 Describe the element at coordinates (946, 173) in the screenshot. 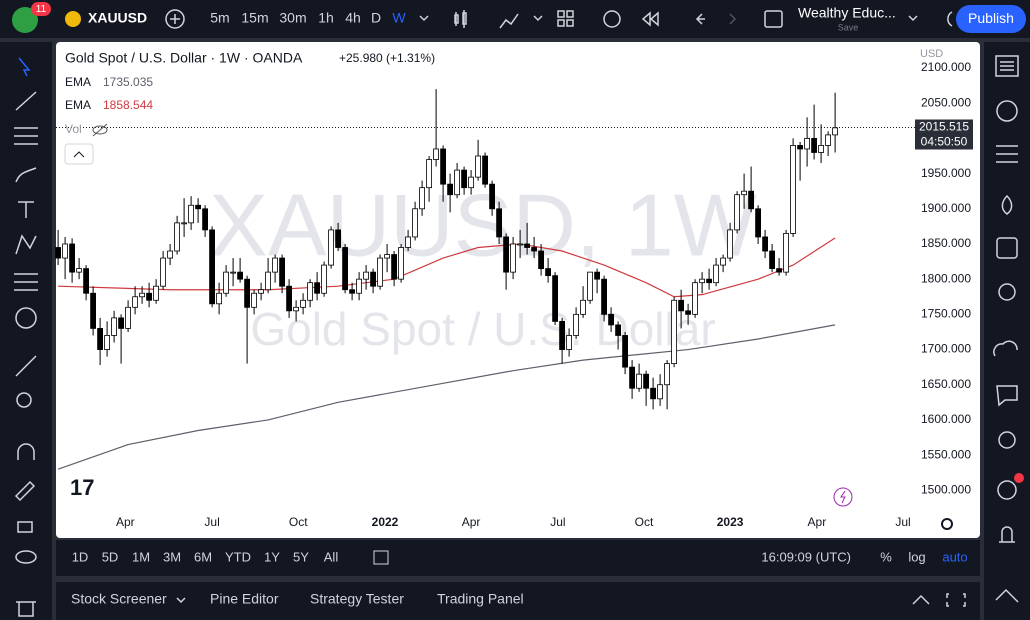

I see `price-tick-label: 1950.000` at that location.